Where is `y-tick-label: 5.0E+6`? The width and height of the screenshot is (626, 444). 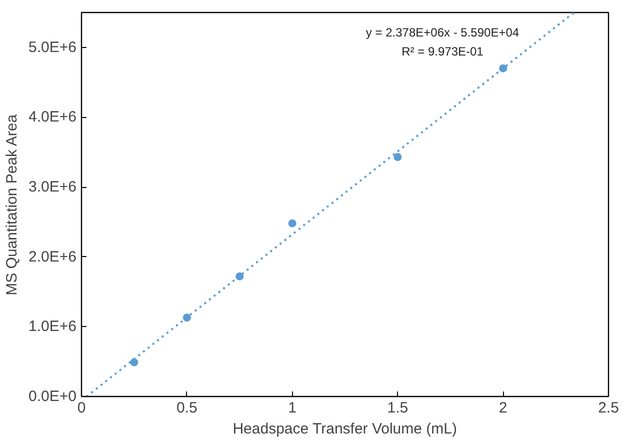 y-tick-label: 5.0E+6 is located at coordinates (52, 47).